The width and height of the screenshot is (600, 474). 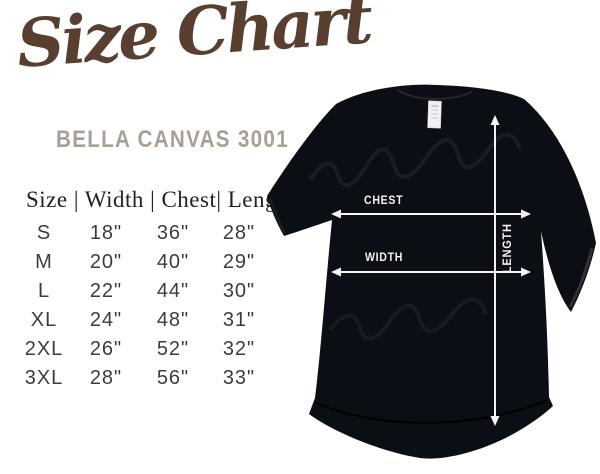 What do you see at coordinates (239, 349) in the screenshot?
I see `cell-length: 32"` at bounding box center [239, 349].